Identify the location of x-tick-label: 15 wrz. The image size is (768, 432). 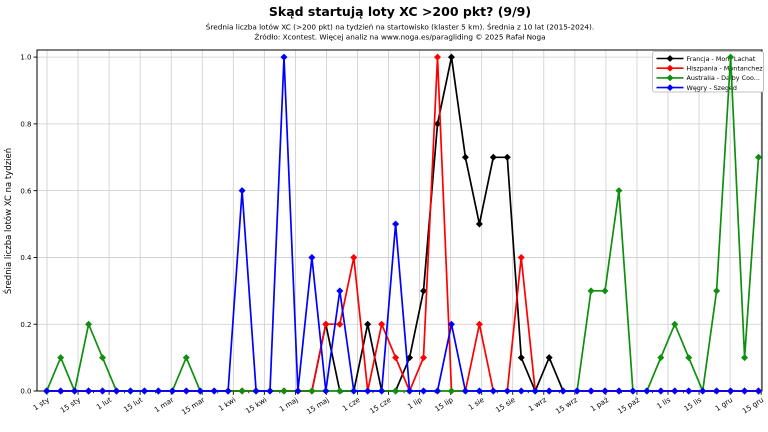
(566, 405).